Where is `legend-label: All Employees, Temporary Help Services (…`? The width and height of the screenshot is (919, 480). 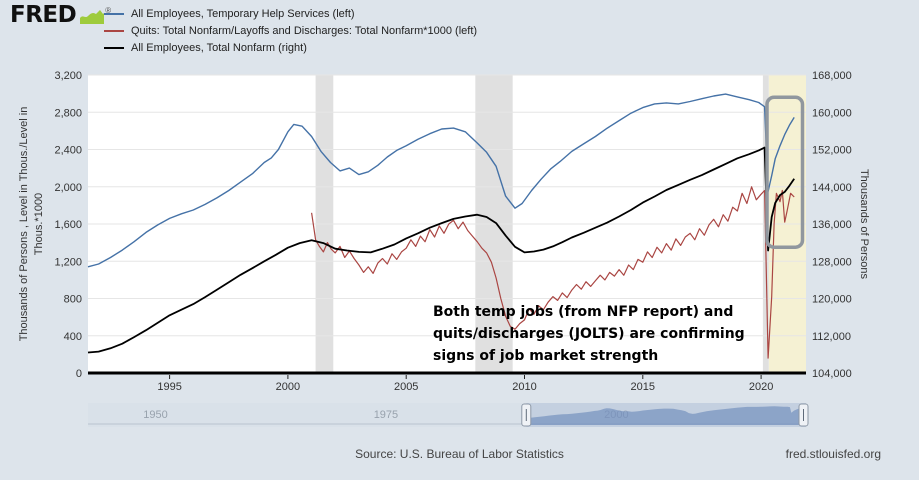
legend-label: All Employees, Temporary Help Services (… is located at coordinates (243, 13).